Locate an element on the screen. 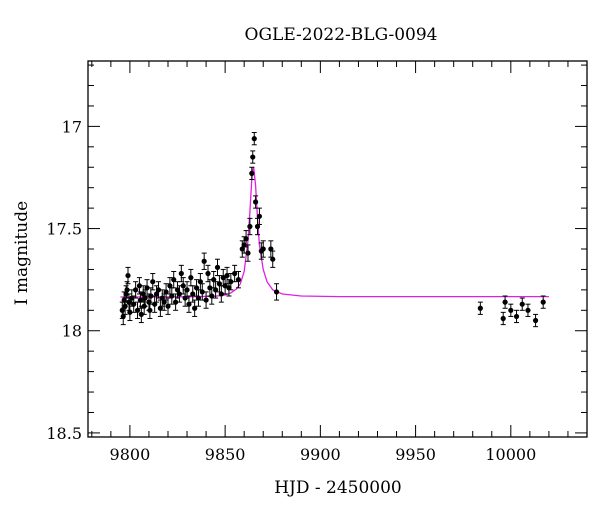 The width and height of the screenshot is (600, 512). chart-title: OGLE-2022-BLG-0094 is located at coordinates (341, 35).